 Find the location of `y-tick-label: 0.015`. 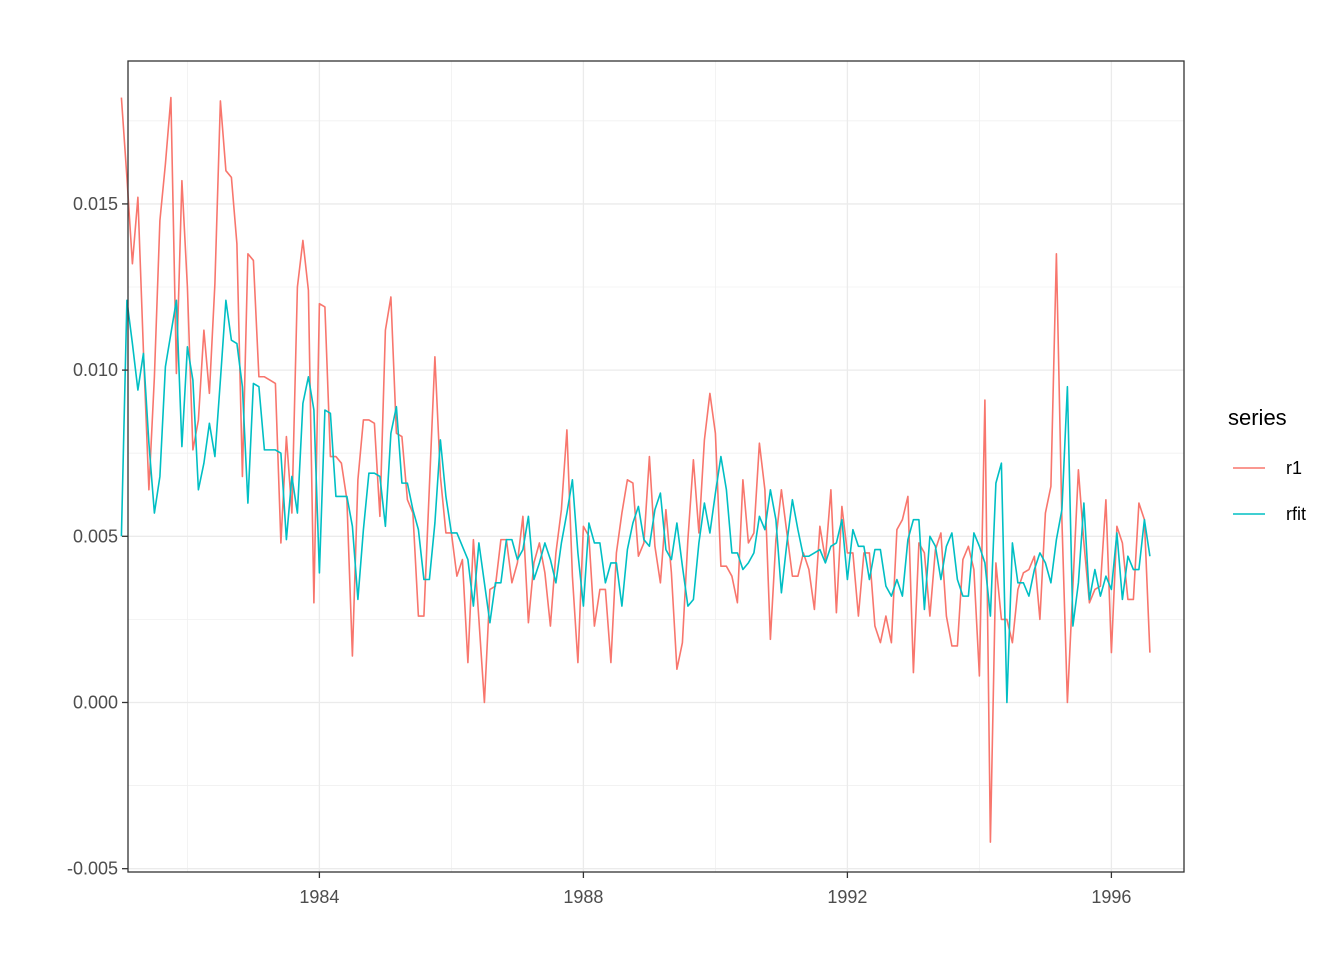

y-tick-label: 0.015 is located at coordinates (95, 204).